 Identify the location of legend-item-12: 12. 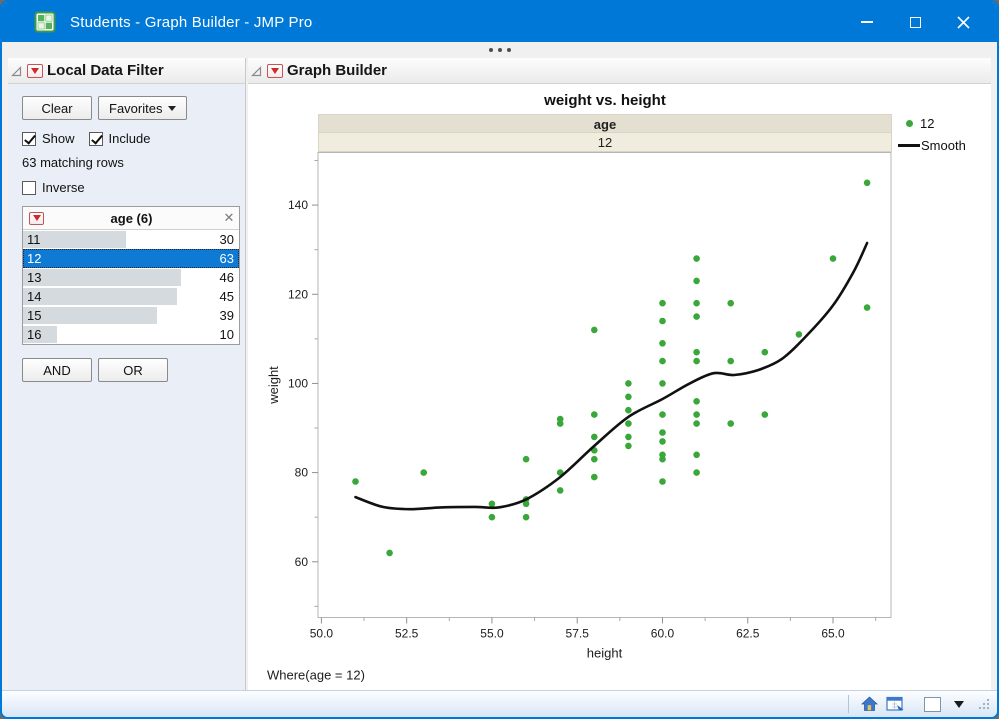
(932, 123).